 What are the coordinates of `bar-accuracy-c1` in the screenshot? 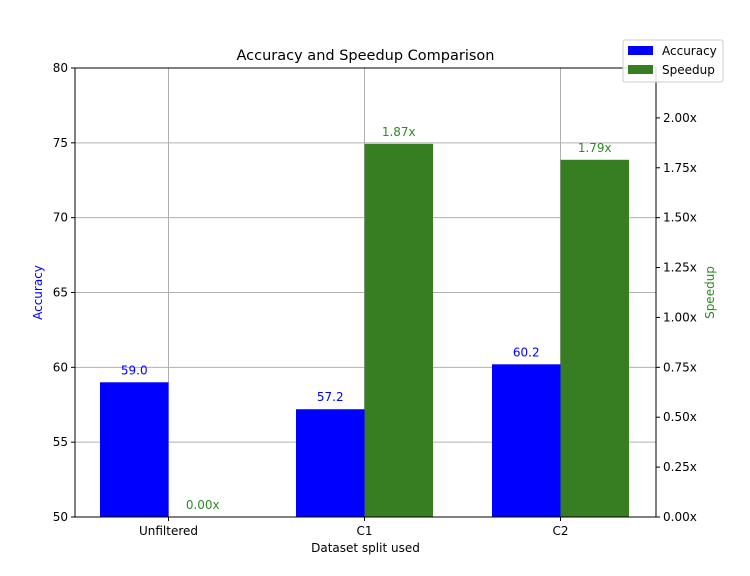 It's located at (330, 463).